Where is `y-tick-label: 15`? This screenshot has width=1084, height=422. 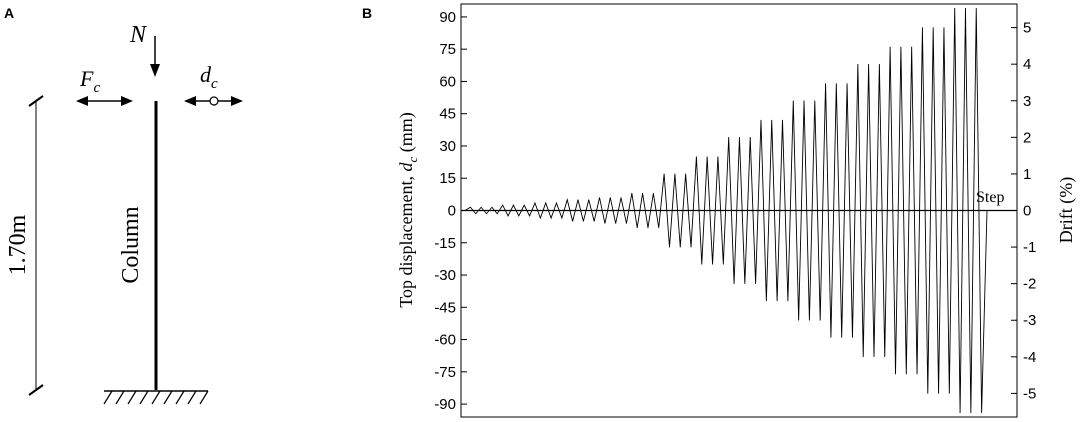
y-tick-label: 15 is located at coordinates (447, 178).